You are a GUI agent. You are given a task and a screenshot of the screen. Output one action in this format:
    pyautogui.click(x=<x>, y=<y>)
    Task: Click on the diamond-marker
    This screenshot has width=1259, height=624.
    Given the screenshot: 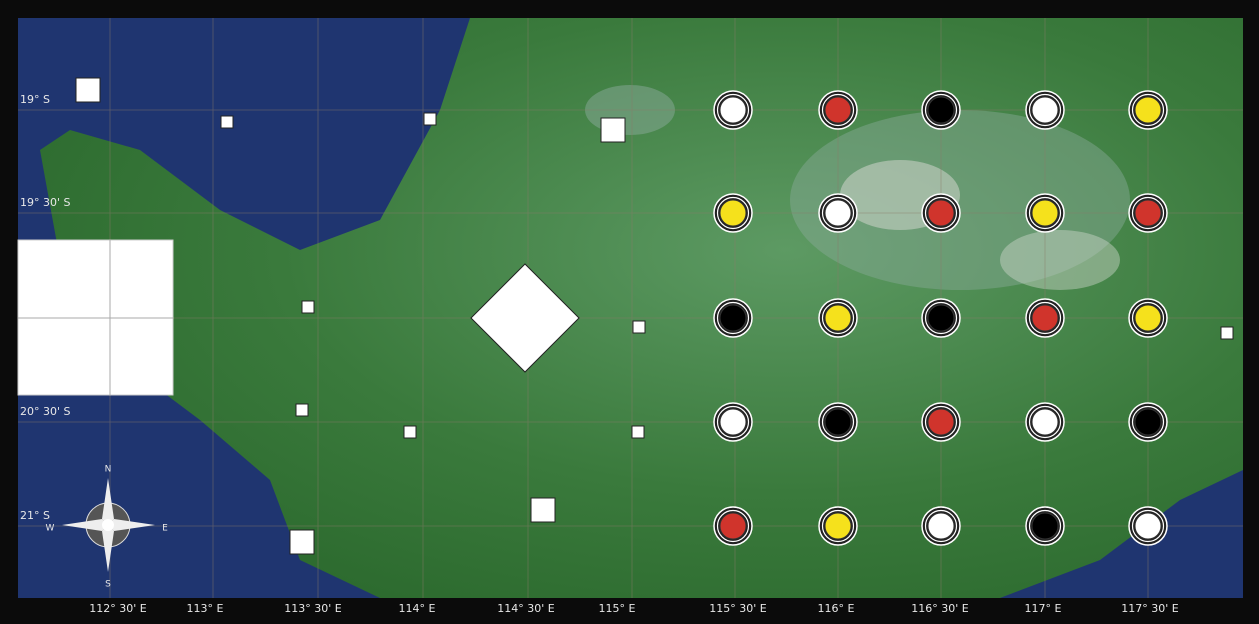 What is the action you would take?
    pyautogui.click(x=525, y=318)
    